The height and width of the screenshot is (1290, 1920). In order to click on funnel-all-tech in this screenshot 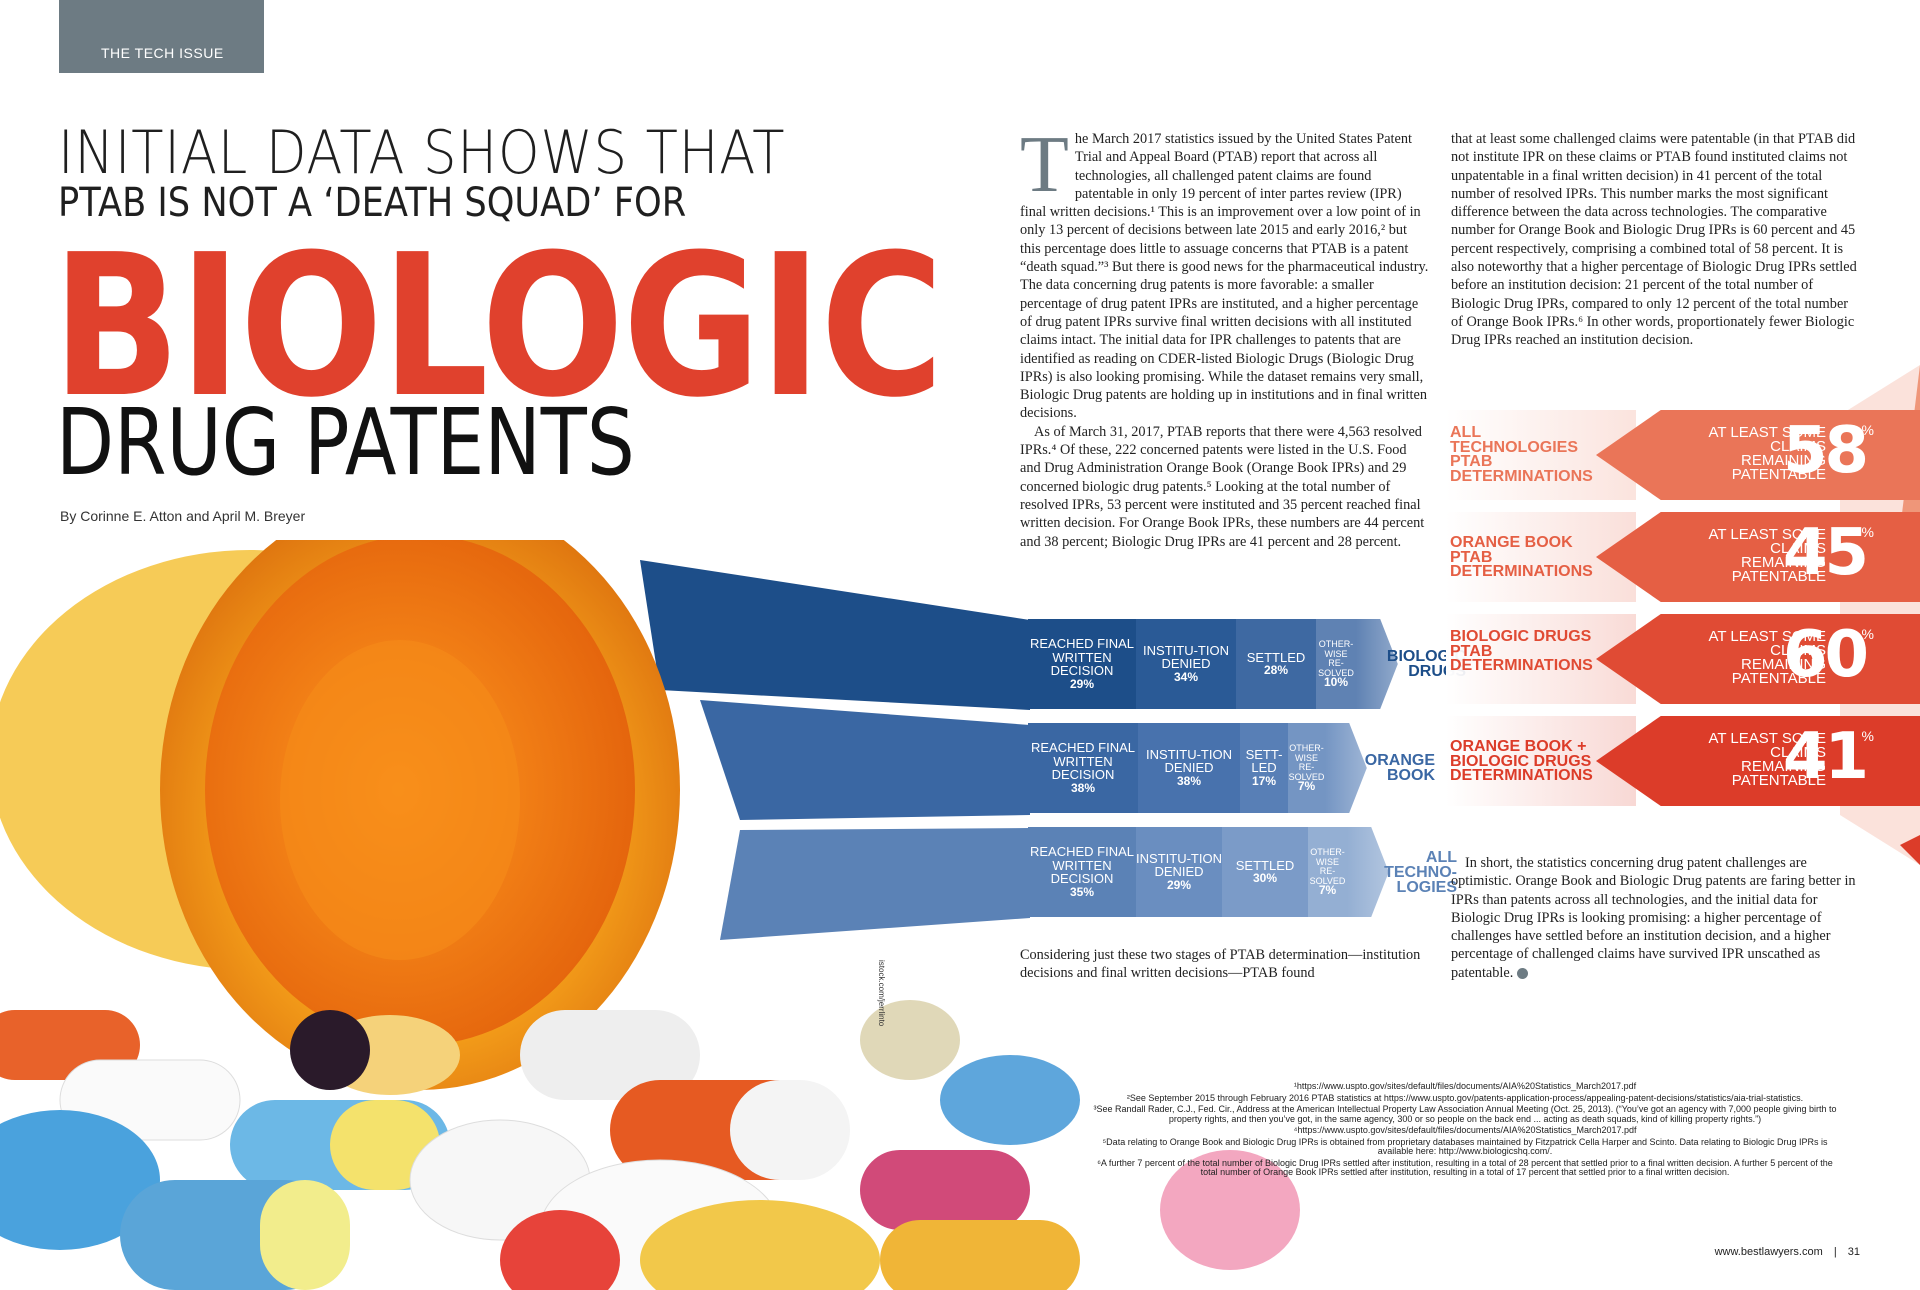, I will do `click(875, 884)`.